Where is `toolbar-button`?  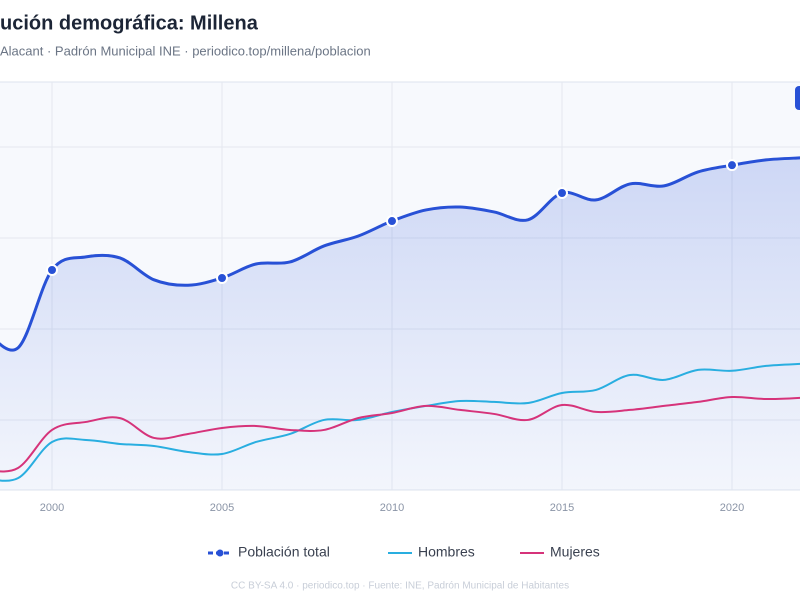
toolbar-button is located at coordinates (797, 98).